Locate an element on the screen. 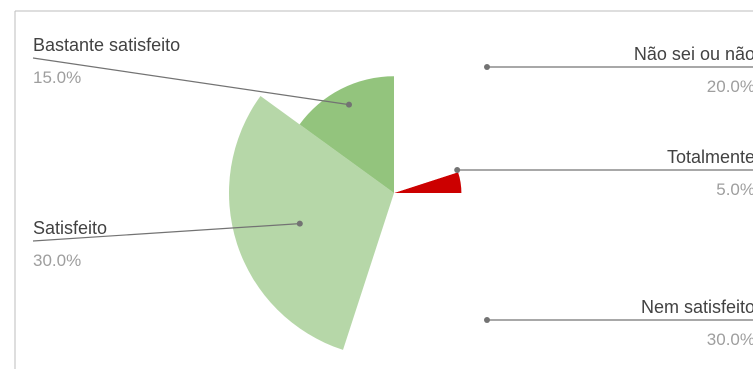  slice-value-totalmente: 5.0% is located at coordinates (734, 189).